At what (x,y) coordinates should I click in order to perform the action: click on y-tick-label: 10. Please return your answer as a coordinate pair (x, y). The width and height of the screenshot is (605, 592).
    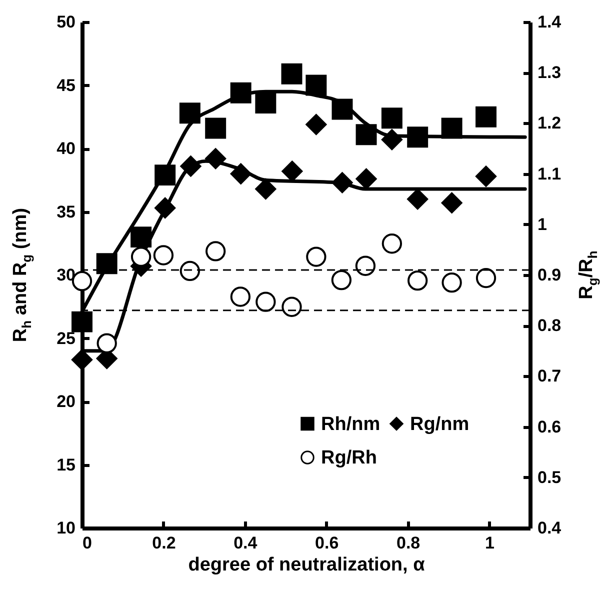
    Looking at the image, I should click on (66, 528).